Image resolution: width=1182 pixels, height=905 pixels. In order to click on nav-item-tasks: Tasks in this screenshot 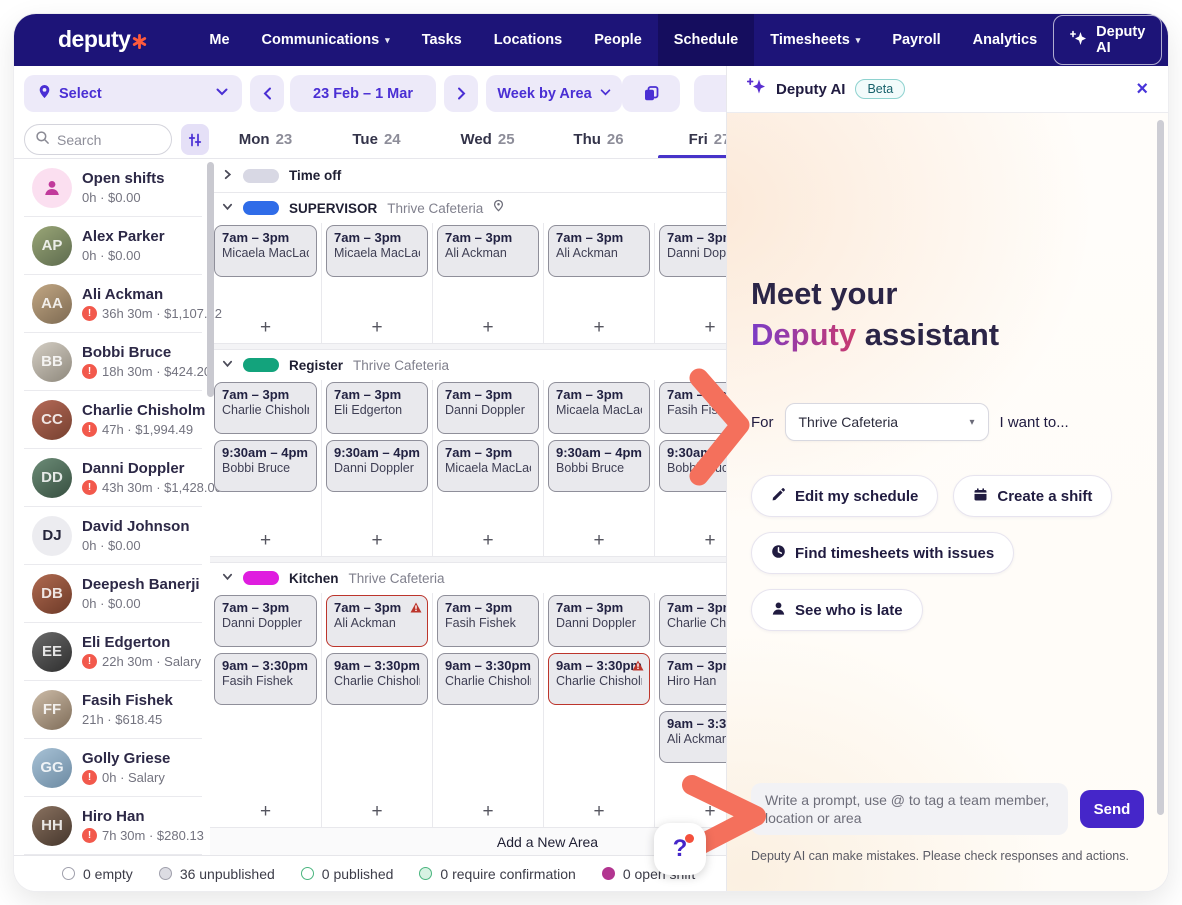, I will do `click(442, 40)`.